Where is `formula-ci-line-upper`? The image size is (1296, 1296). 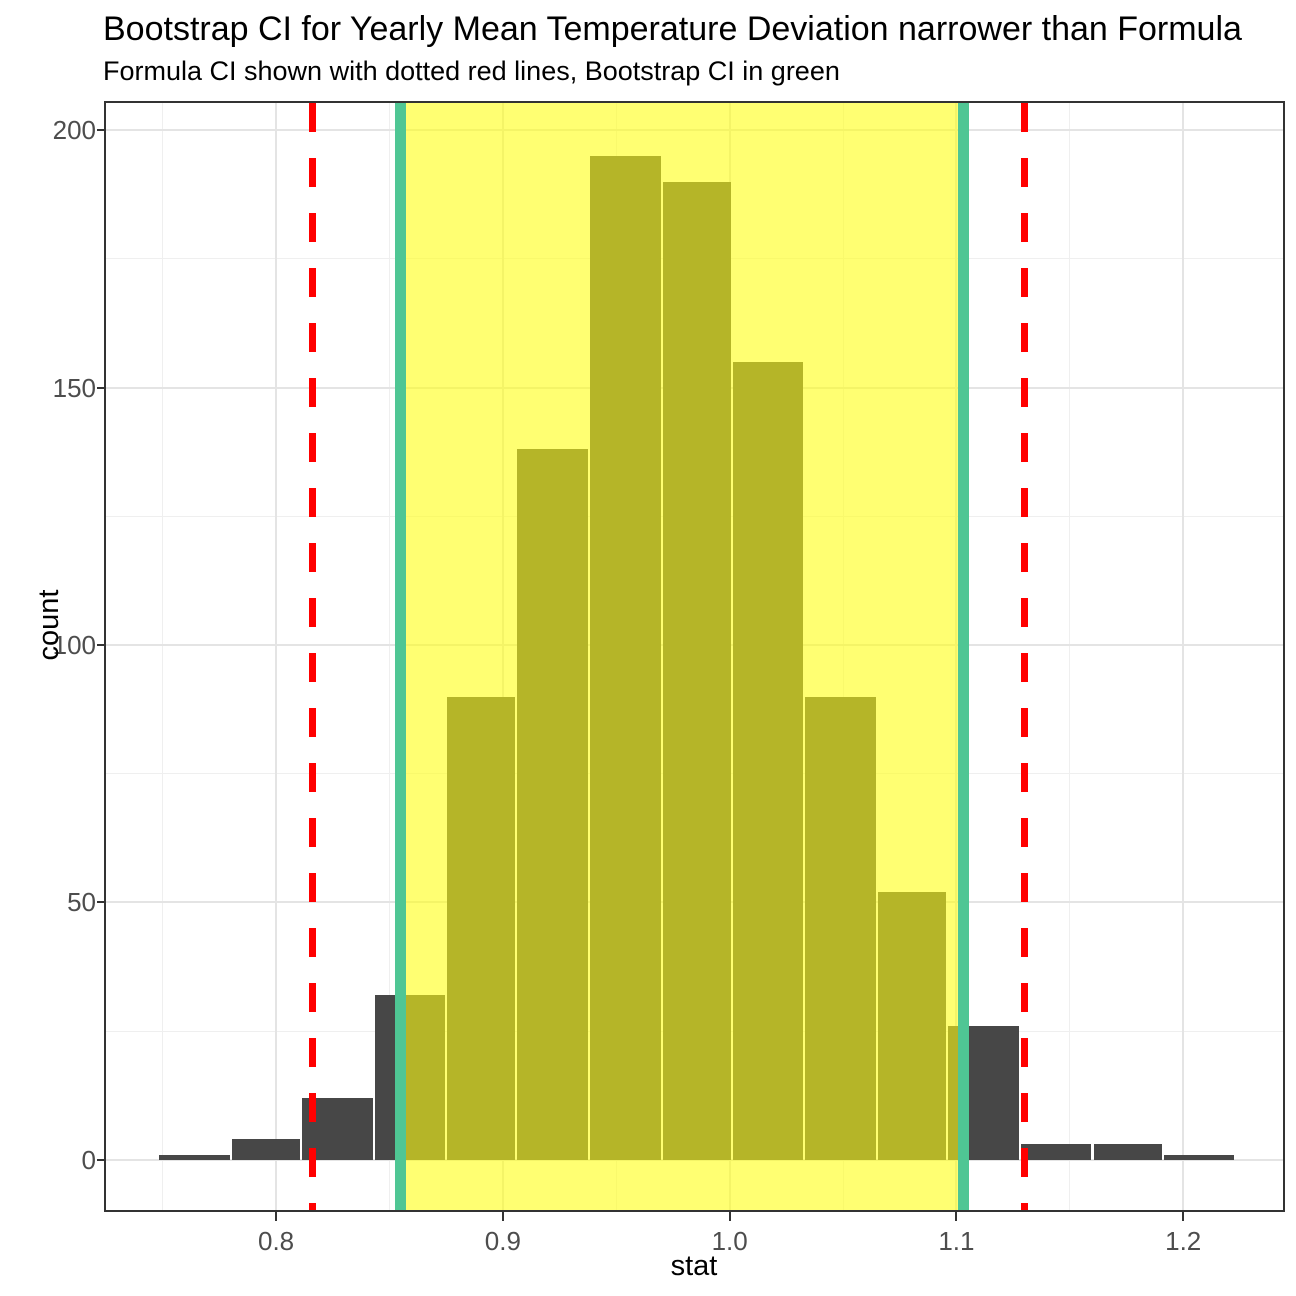 formula-ci-line-upper is located at coordinates (1024, 656).